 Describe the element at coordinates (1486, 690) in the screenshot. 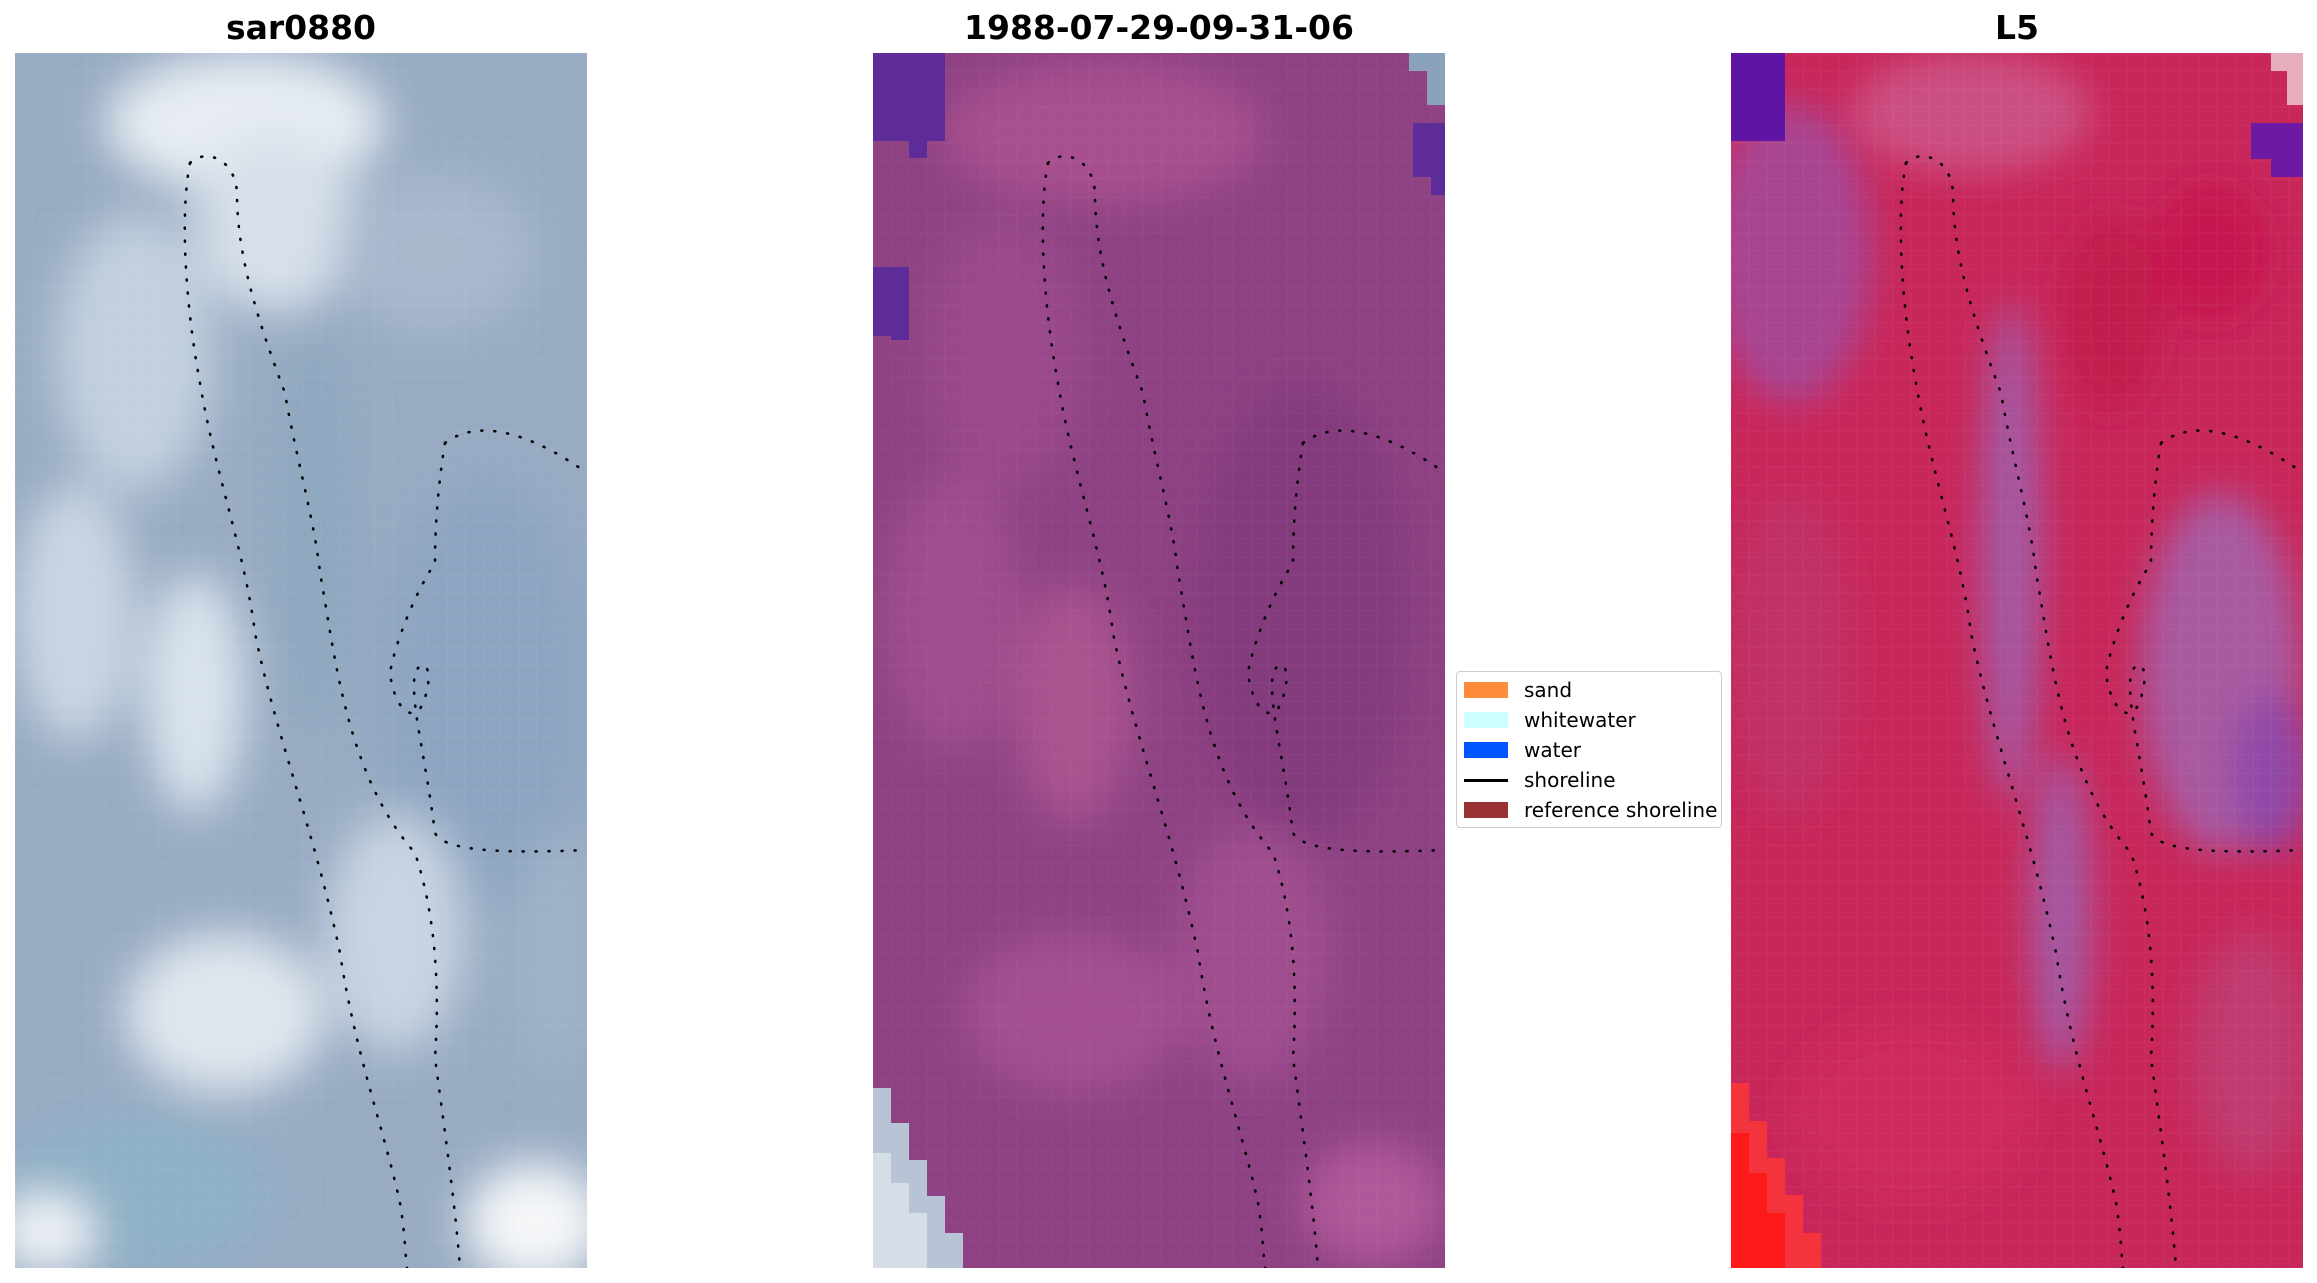

I see `sand-swatch` at that location.